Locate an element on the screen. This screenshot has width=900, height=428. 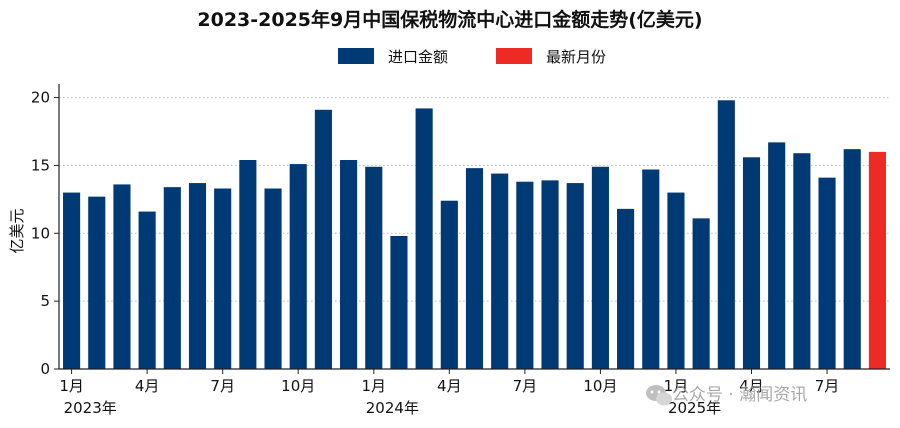
y-tick-label: 15 is located at coordinates (40, 165).